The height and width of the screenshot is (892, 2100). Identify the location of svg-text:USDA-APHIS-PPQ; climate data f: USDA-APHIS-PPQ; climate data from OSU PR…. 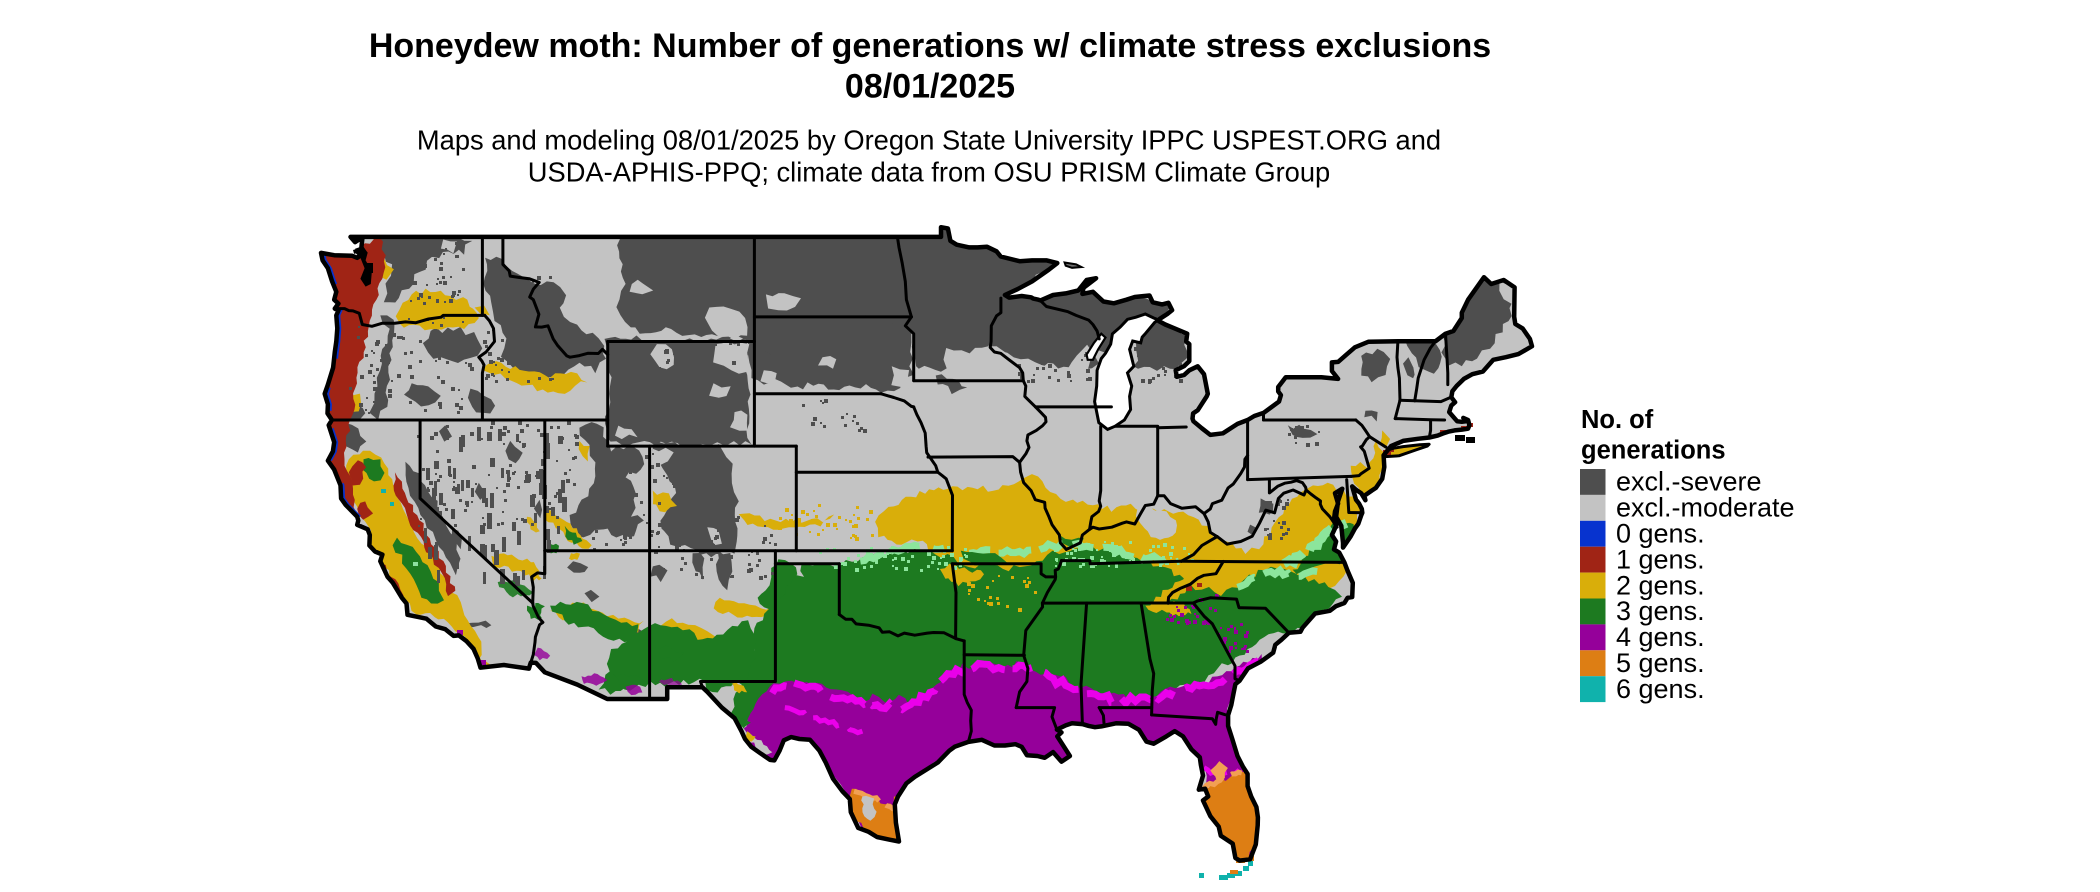
(929, 172).